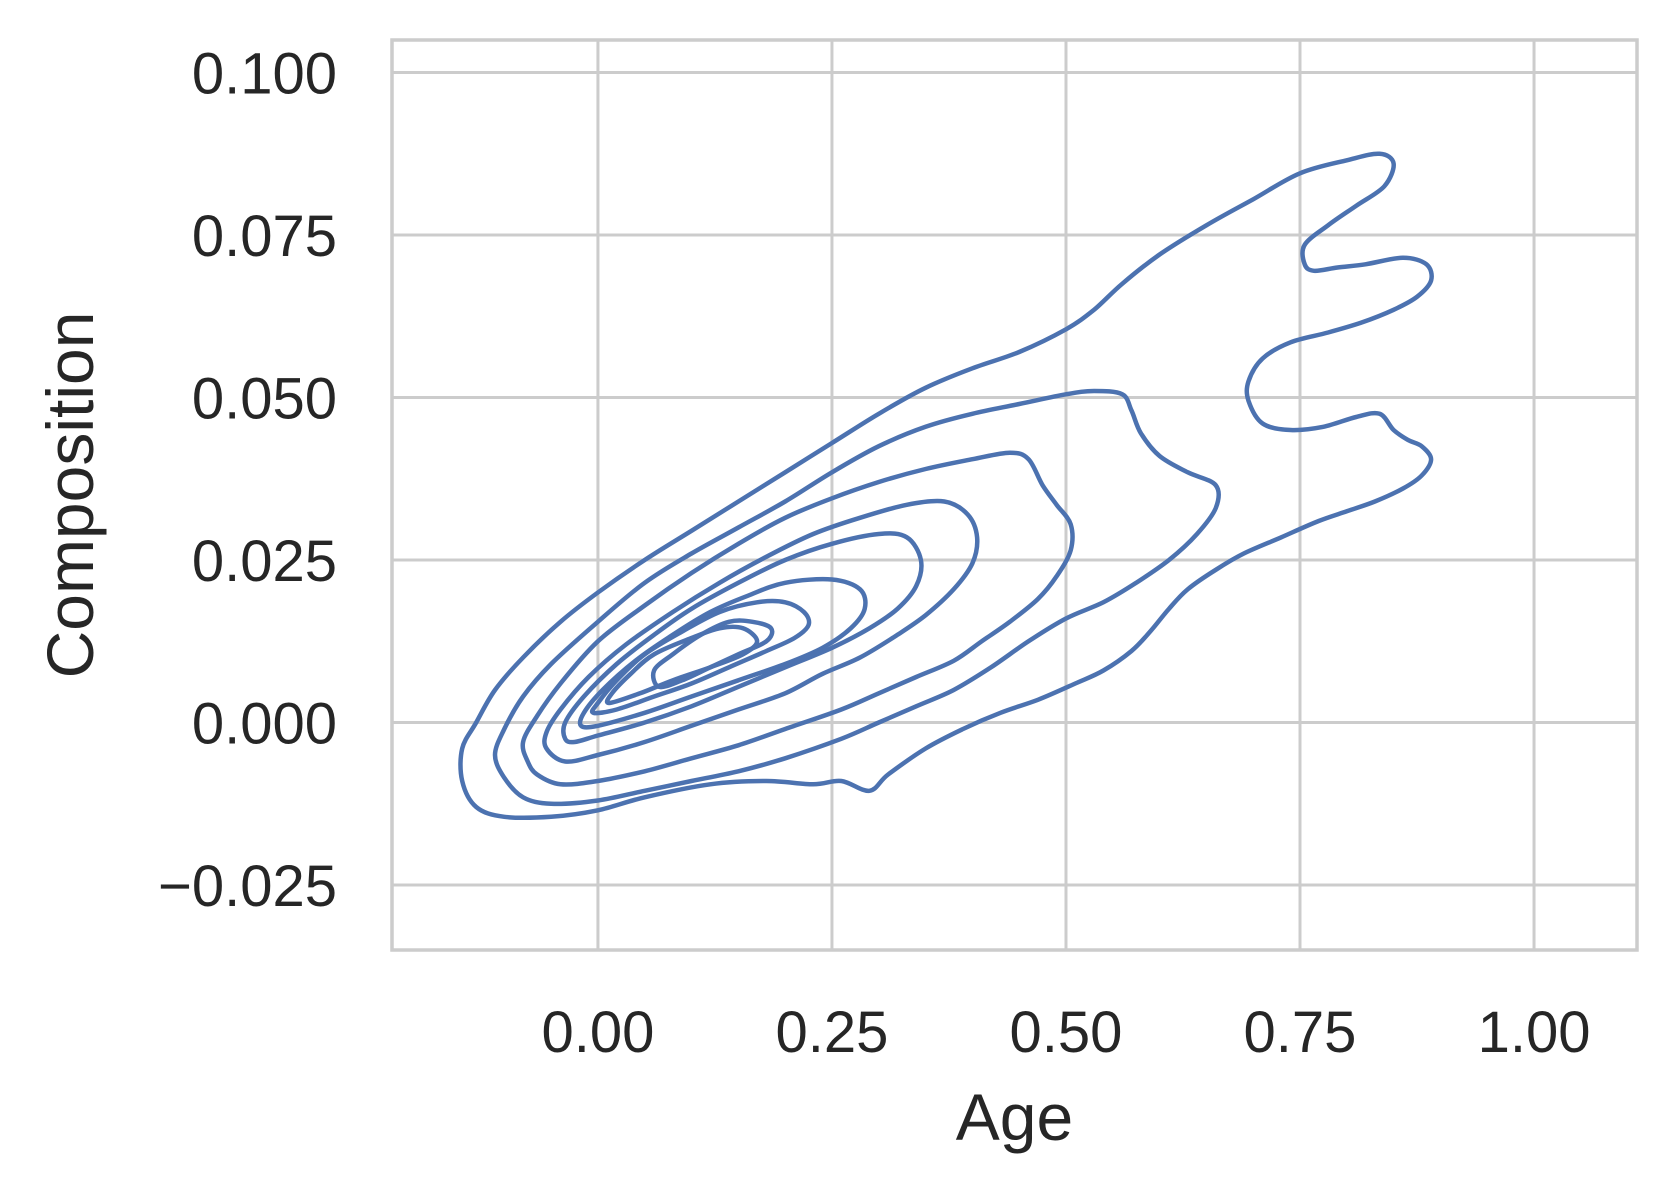 Image resolution: width=1671 pixels, height=1191 pixels. I want to click on x-tick-labels: 0.00 0.25 0.50 0.75 1.00, so click(1065, 1032).